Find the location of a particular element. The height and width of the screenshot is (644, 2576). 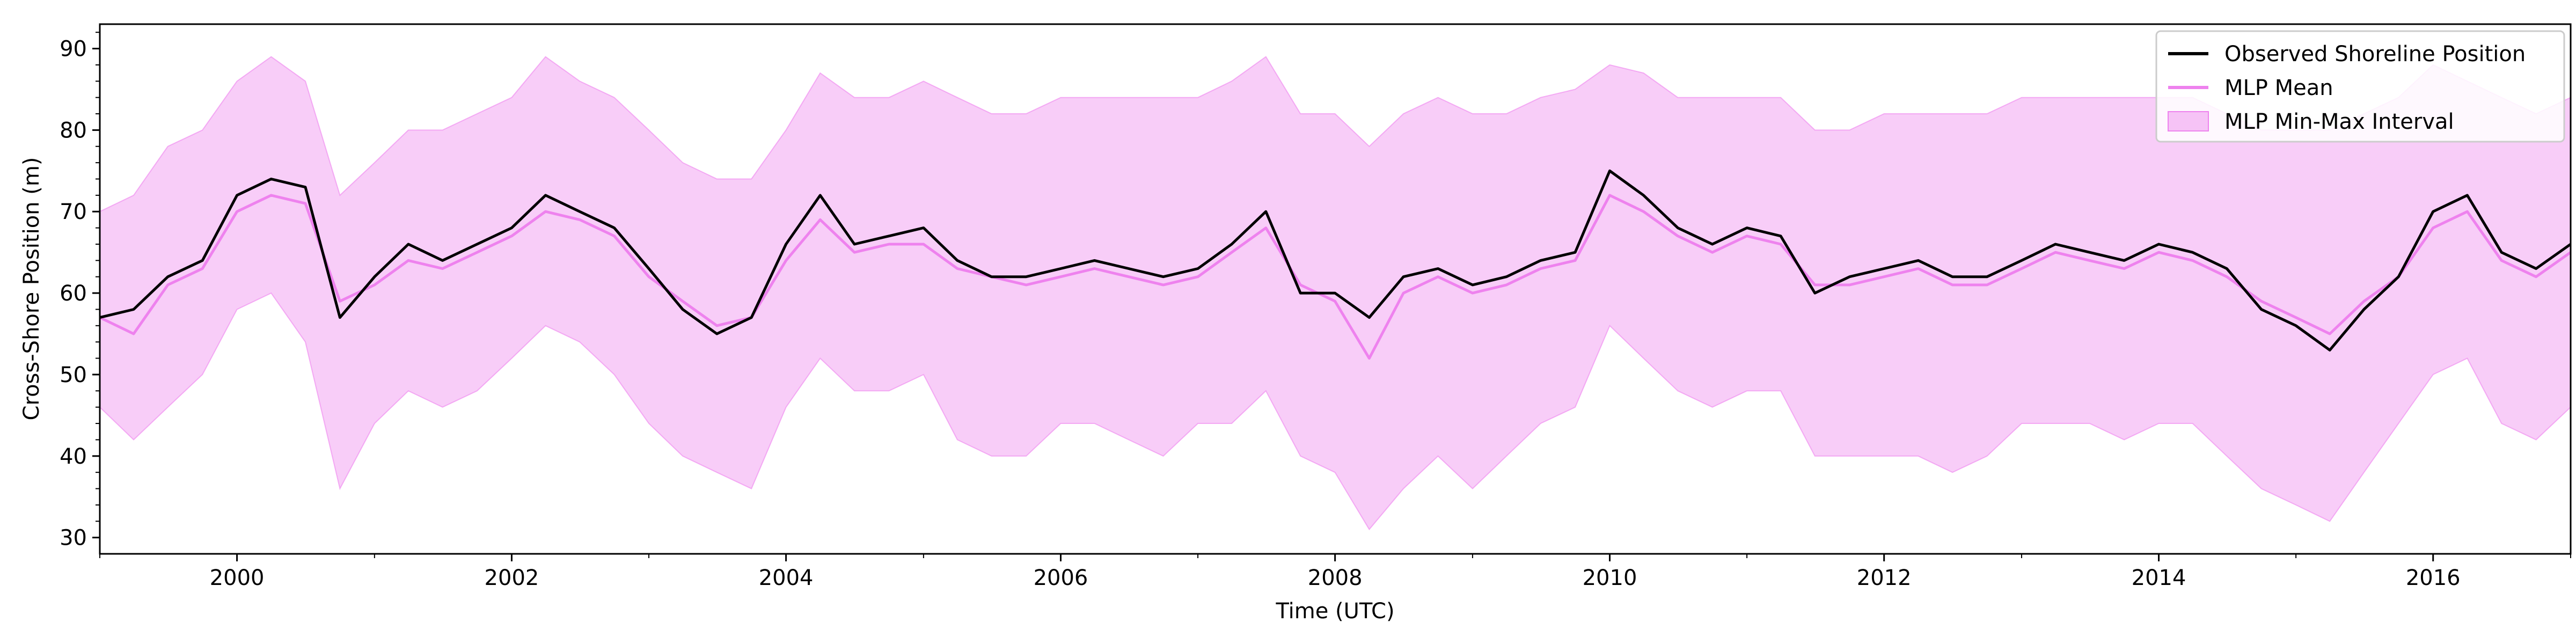

y-tick-label: 60 is located at coordinates (73, 293).